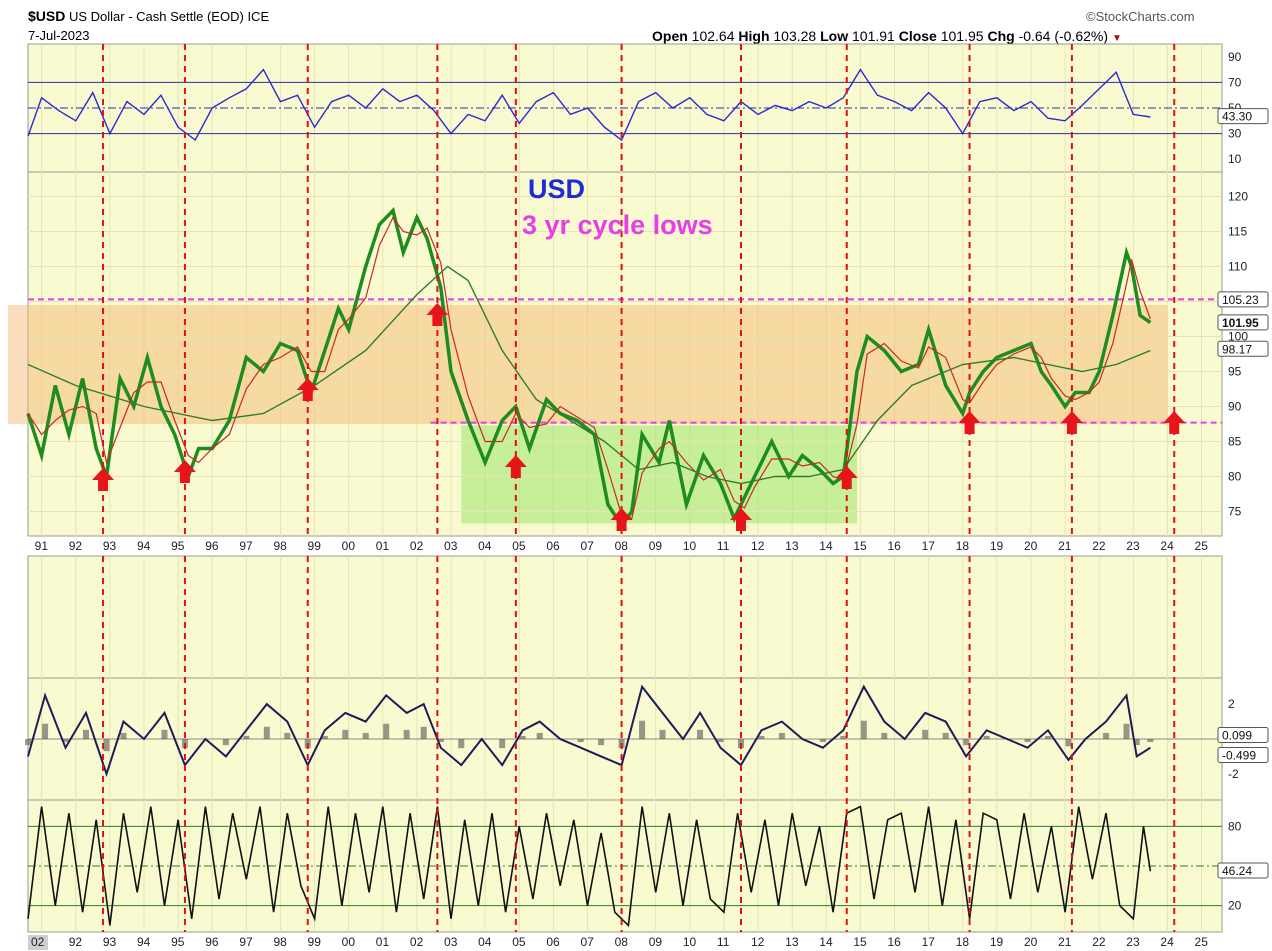  Describe the element at coordinates (1235, 906) in the screenshot. I see `stochastic-tick-label: 20` at that location.